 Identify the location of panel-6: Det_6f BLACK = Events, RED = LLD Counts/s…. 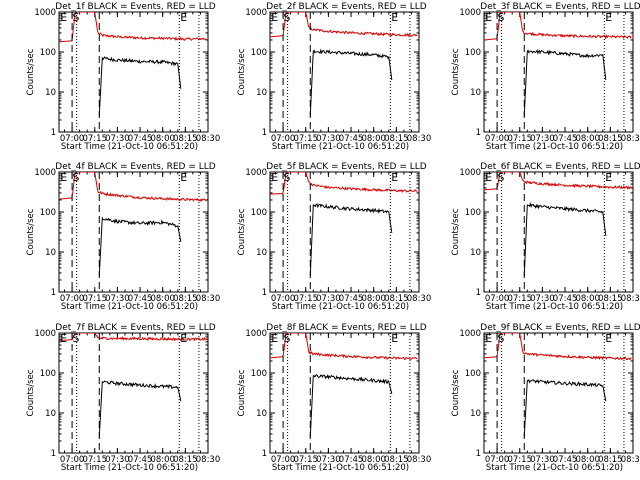
(545, 237).